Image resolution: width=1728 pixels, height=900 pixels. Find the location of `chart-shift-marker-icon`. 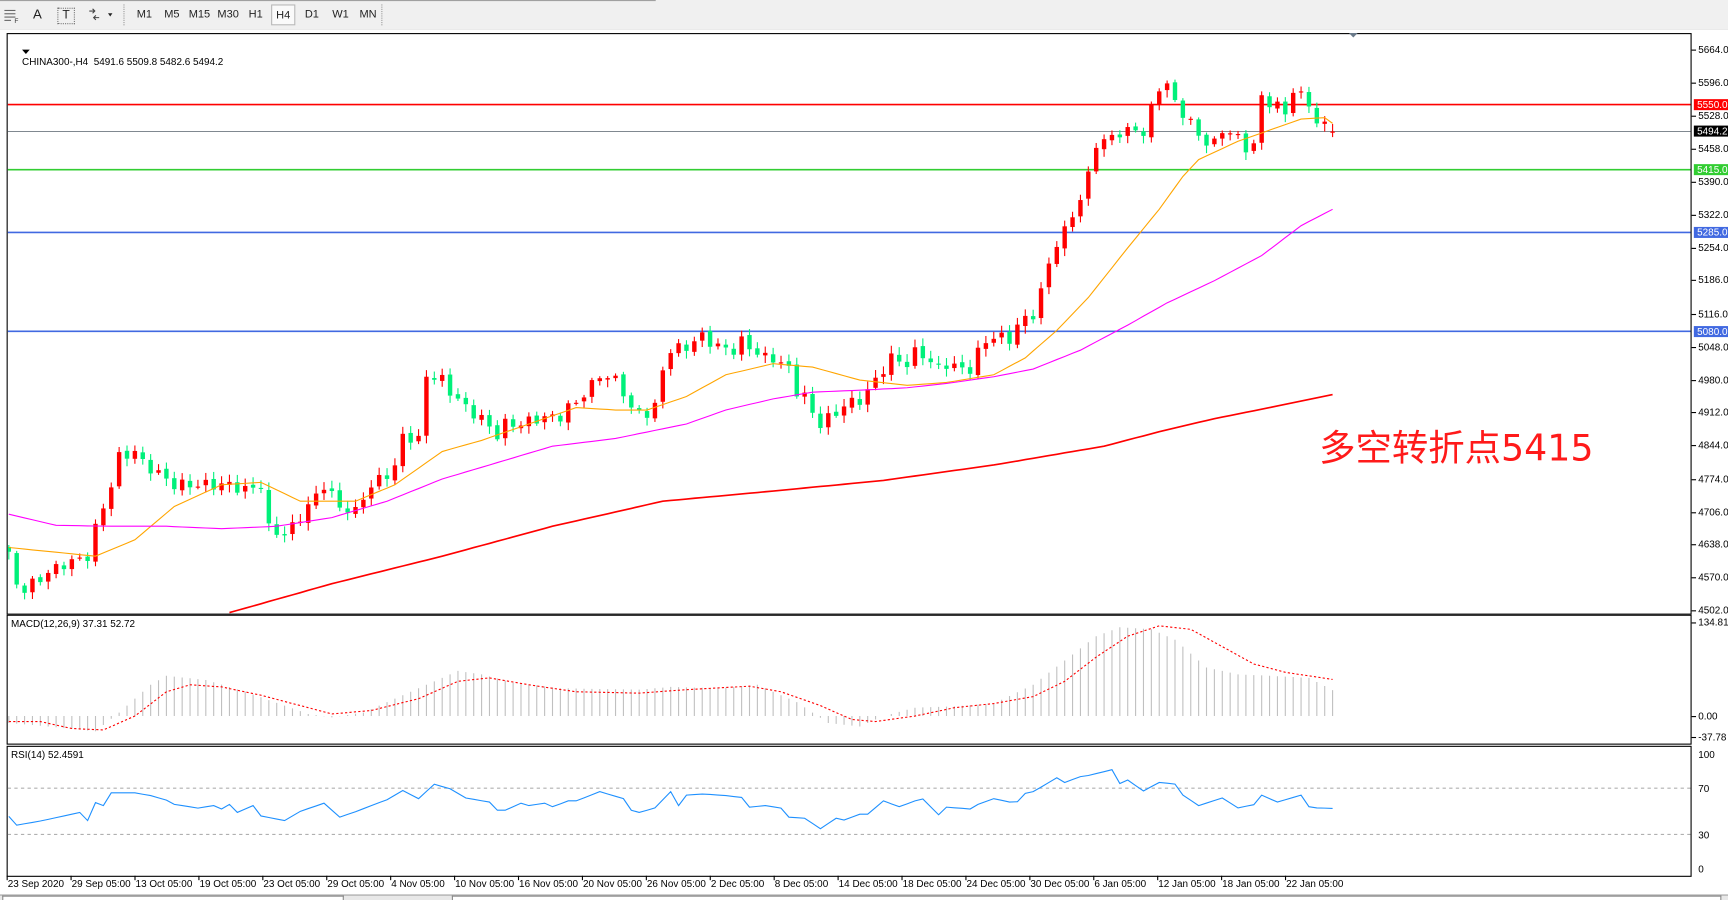

chart-shift-marker-icon is located at coordinates (1353, 35).